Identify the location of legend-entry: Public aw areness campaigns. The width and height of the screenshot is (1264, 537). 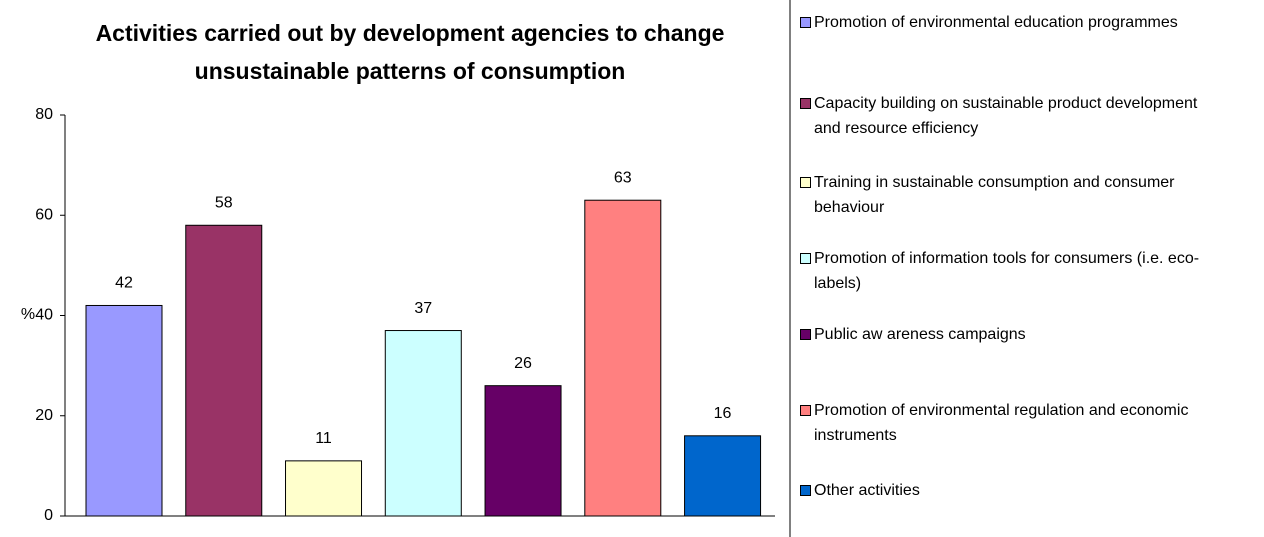
(1007, 334).